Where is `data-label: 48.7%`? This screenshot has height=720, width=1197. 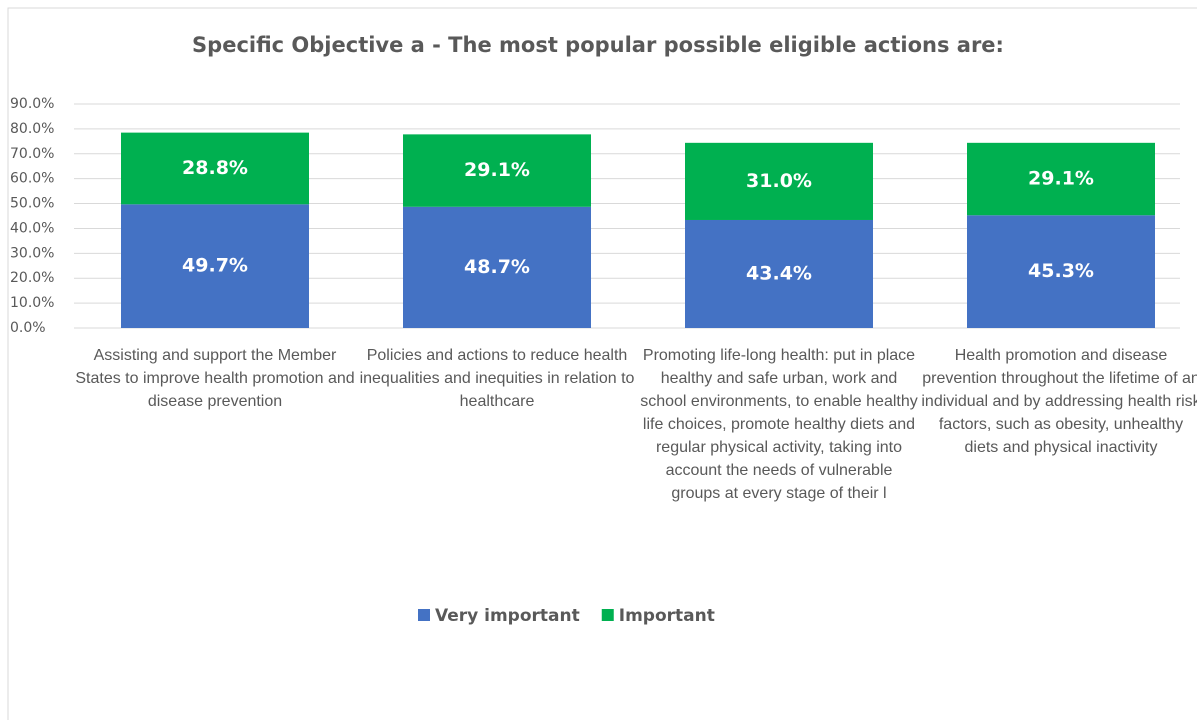
data-label: 48.7% is located at coordinates (497, 267).